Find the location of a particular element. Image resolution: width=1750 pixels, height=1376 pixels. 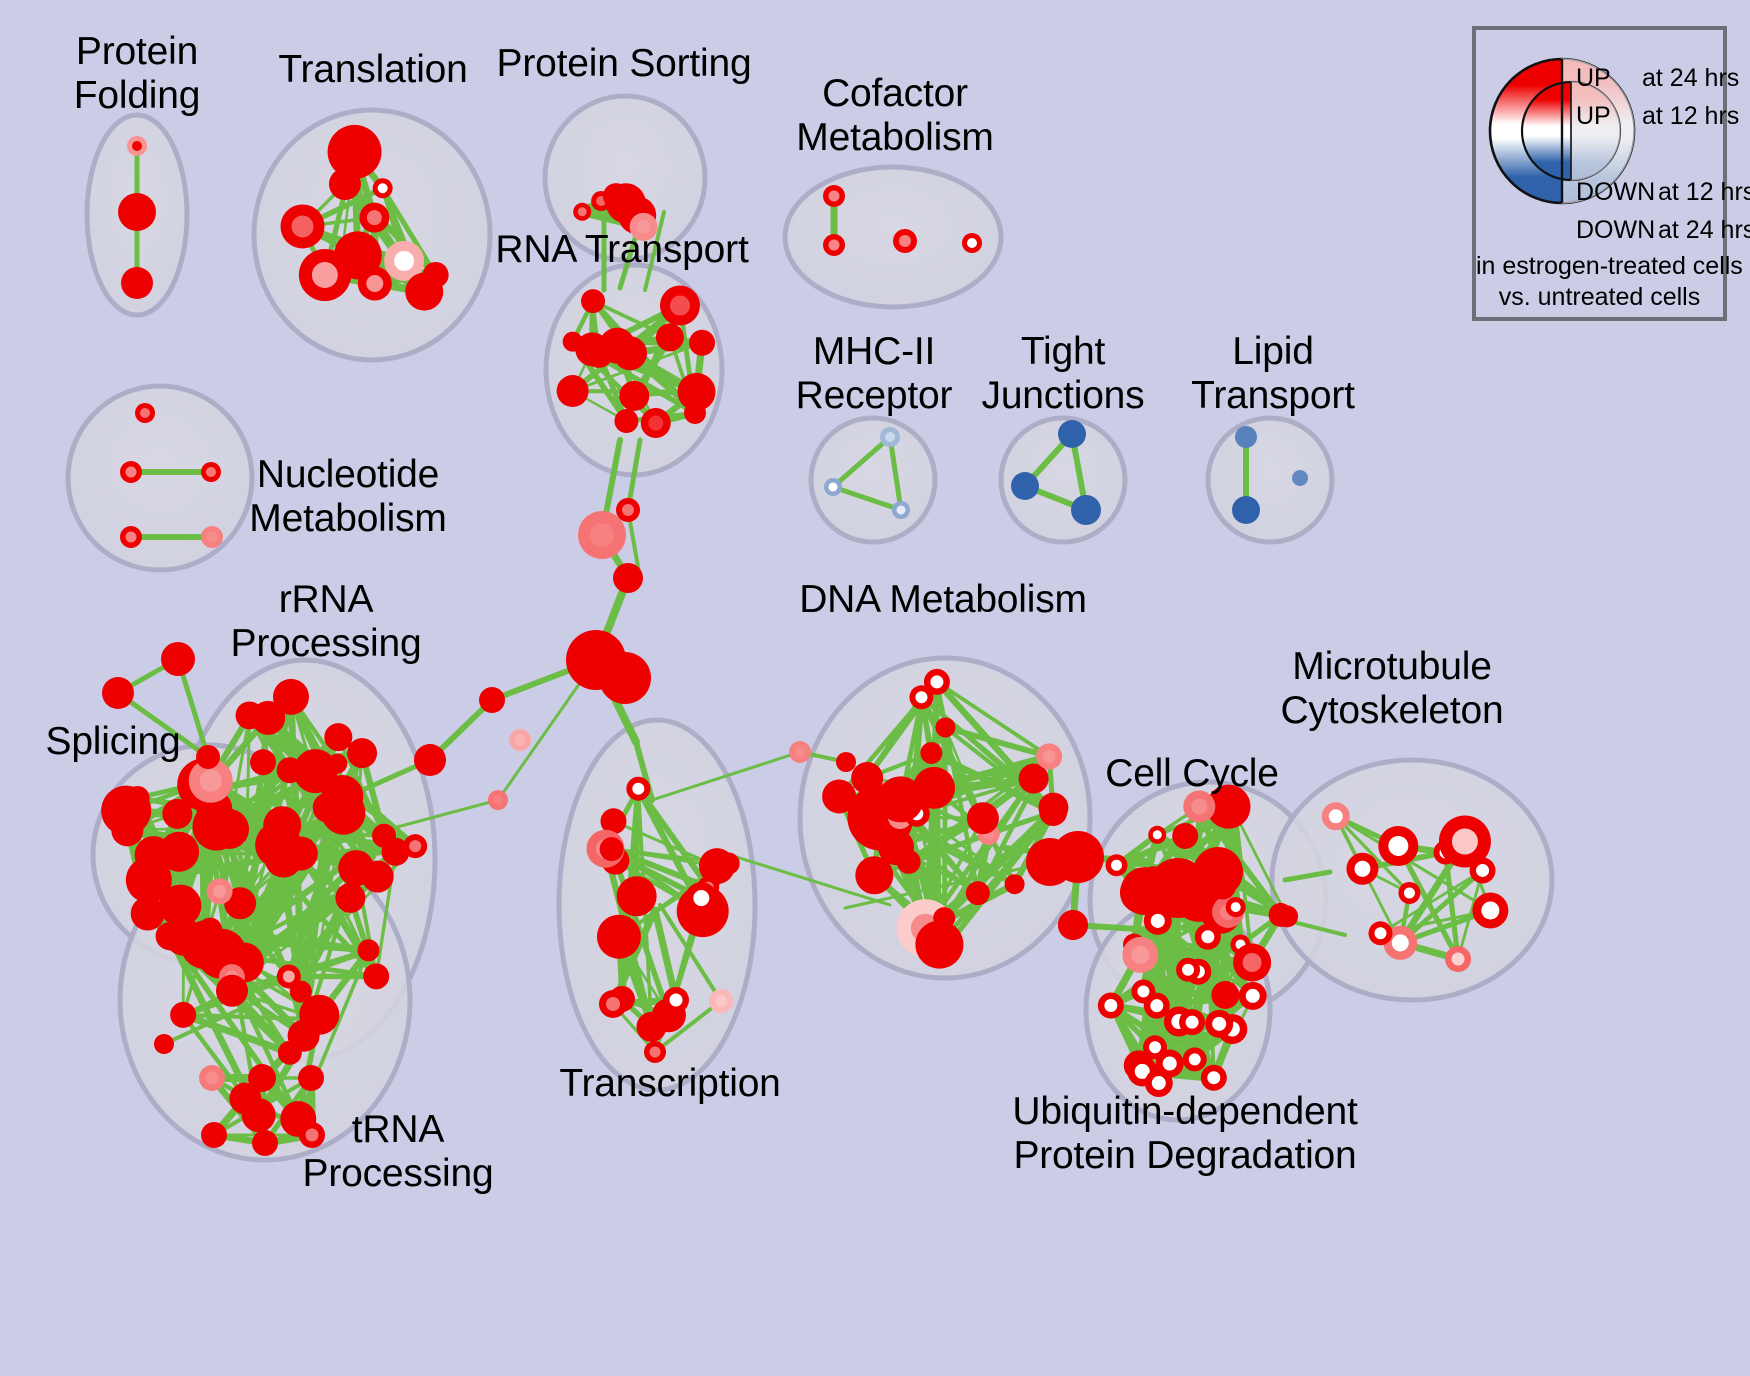

cluster-label-cofactor-metabolism: Cofactor Metabolism is located at coordinates (895, 115).